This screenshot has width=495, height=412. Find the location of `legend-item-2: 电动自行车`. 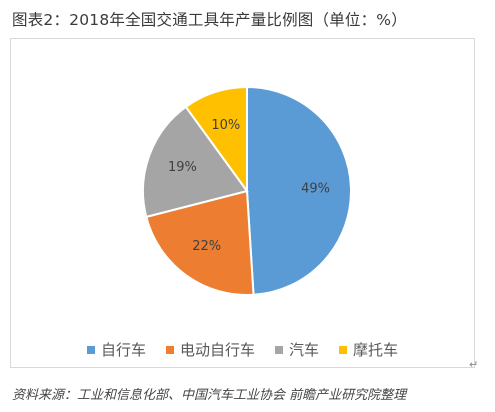

legend-item-2: 电动自行车 is located at coordinates (210, 349).